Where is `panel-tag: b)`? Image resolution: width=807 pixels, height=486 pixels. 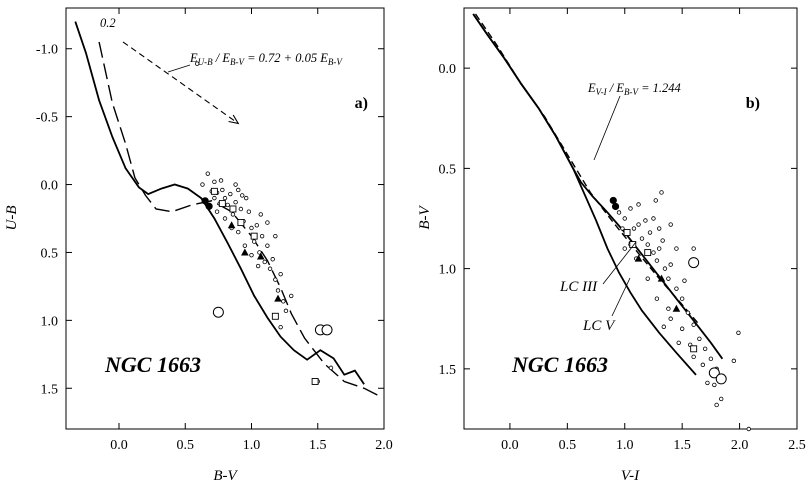
panel-tag: b) is located at coordinates (753, 103).